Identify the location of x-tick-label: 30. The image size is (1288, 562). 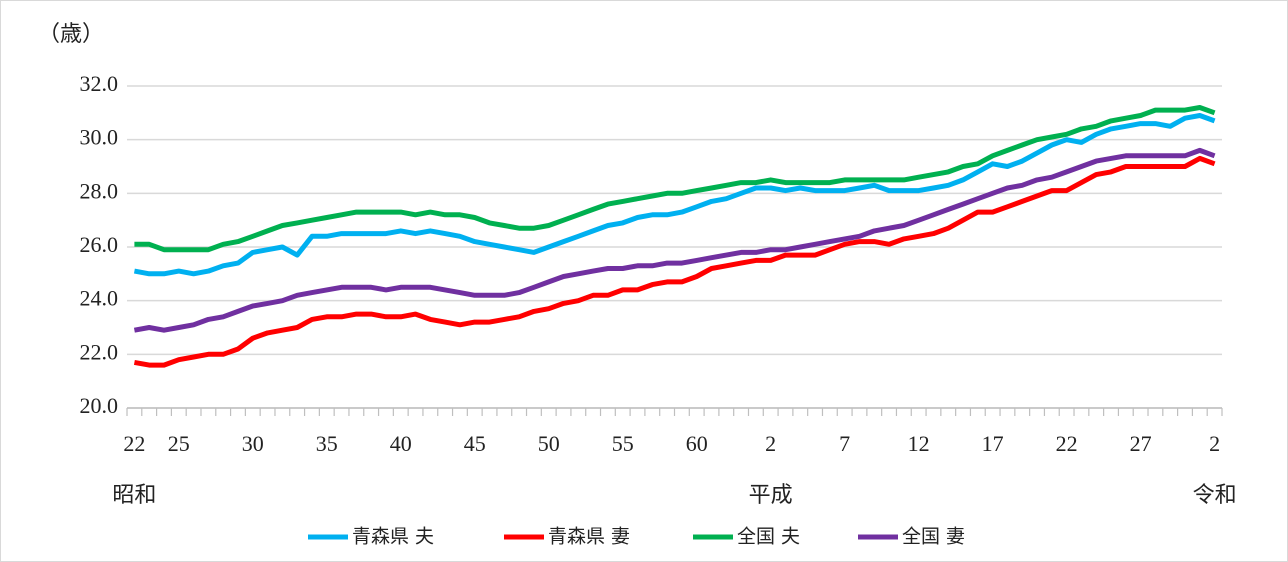
(253, 443).